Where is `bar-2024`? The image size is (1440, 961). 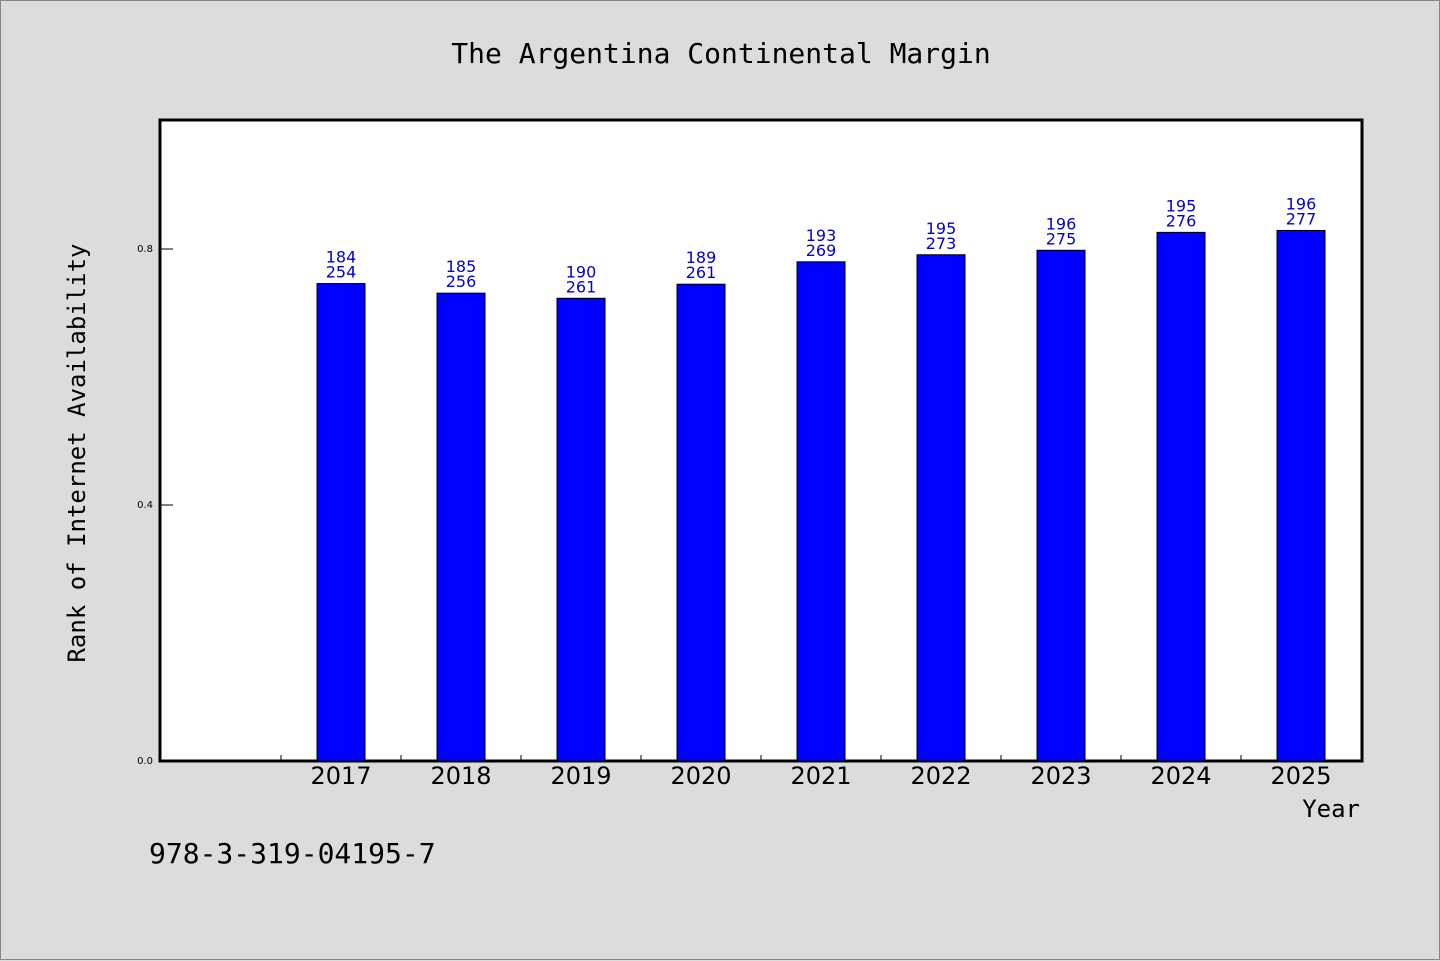
bar-2024 is located at coordinates (1181, 496).